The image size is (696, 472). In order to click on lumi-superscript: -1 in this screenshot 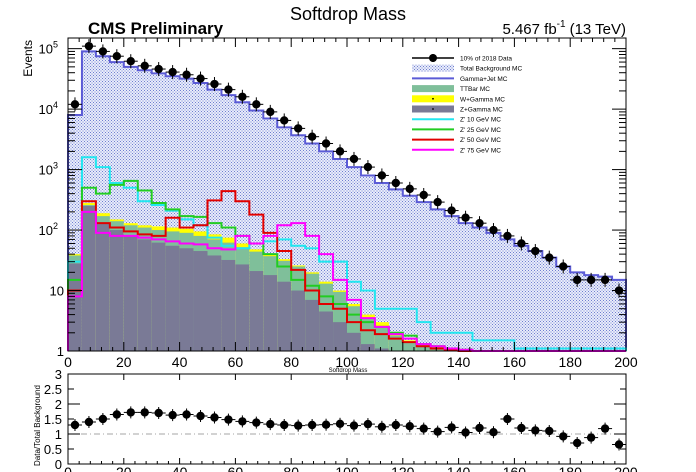, I will do `click(561, 24)`.